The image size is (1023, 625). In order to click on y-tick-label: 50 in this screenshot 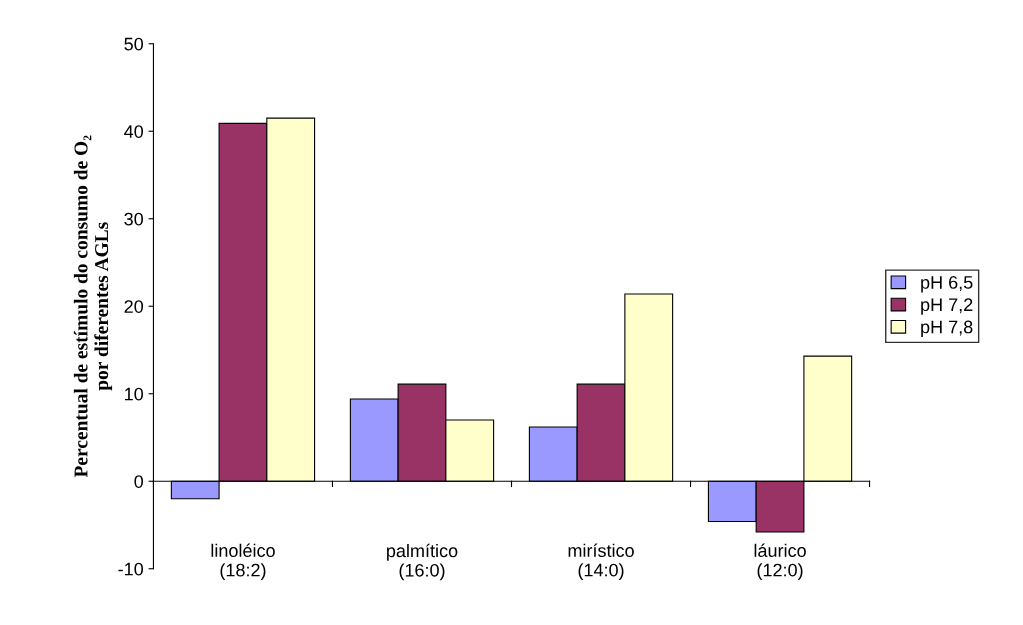, I will do `click(134, 44)`.